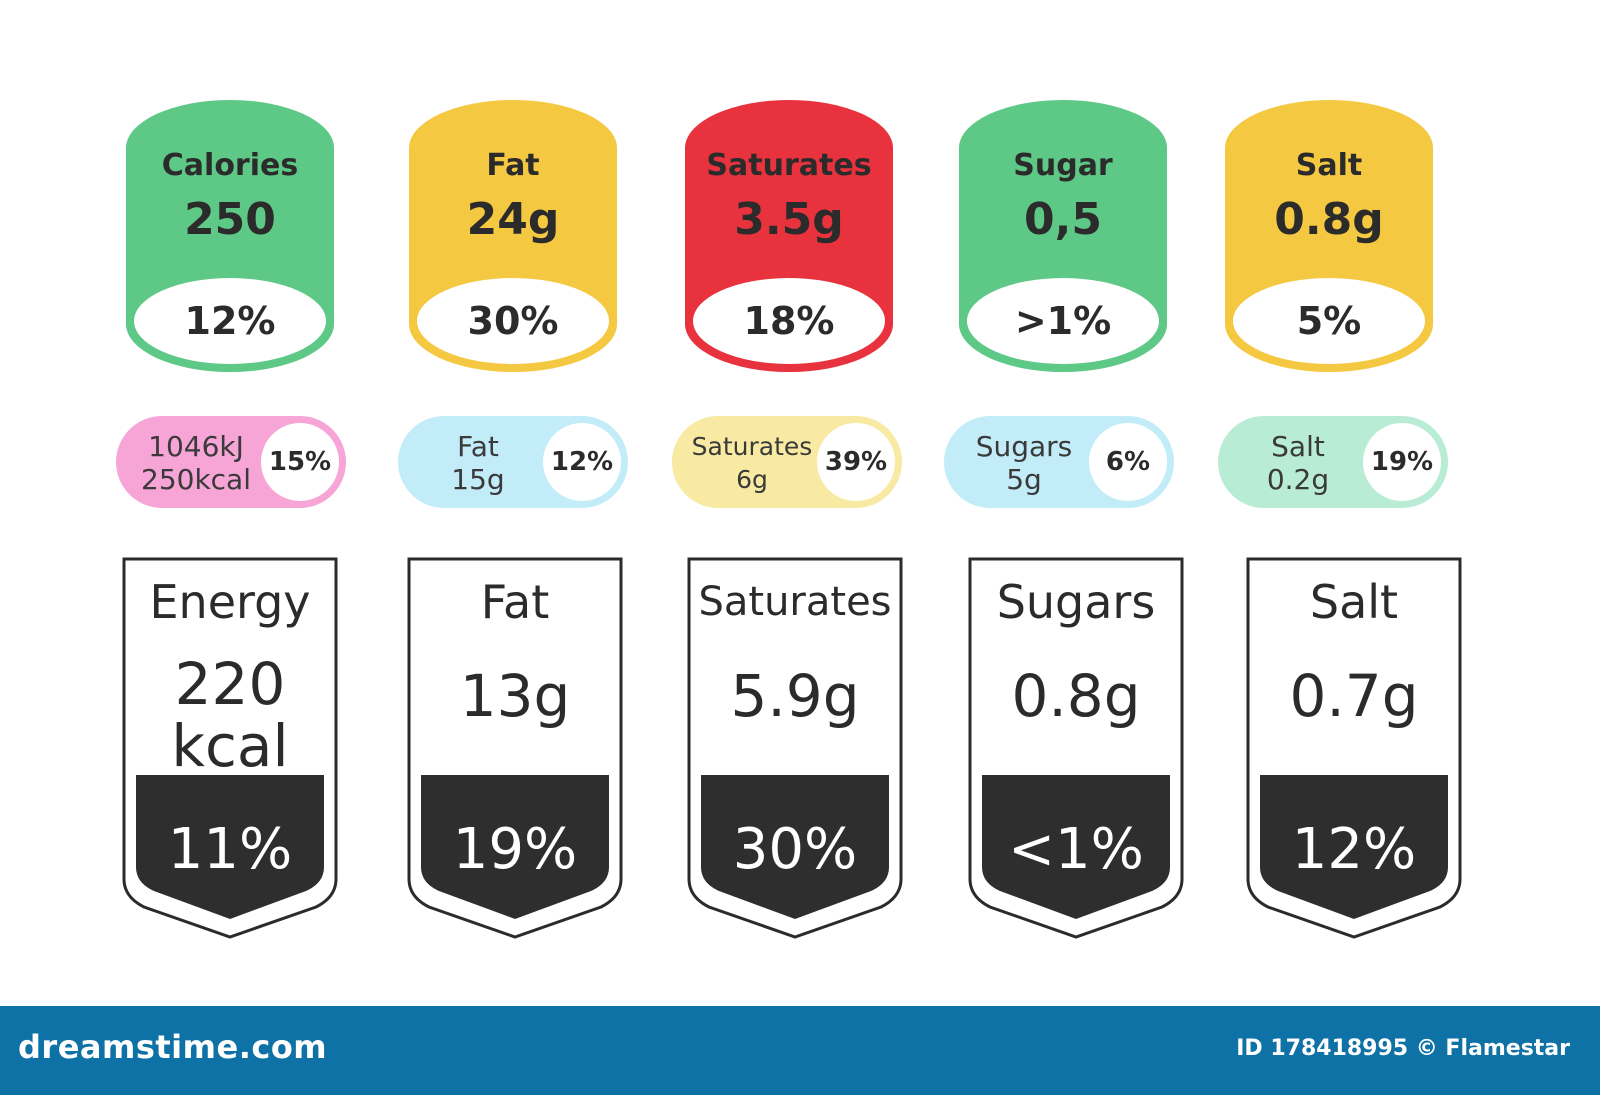 The image size is (1600, 1095). What do you see at coordinates (789, 219) in the screenshot?
I see `label-value: 3.5g` at bounding box center [789, 219].